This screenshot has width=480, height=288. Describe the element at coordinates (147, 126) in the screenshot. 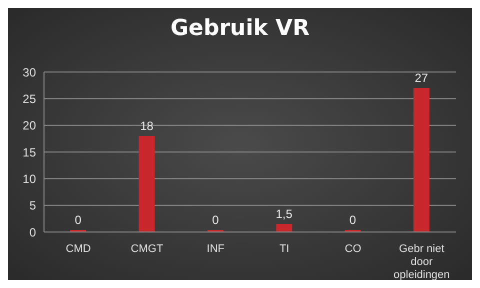

I see `data-label: 18` at that location.